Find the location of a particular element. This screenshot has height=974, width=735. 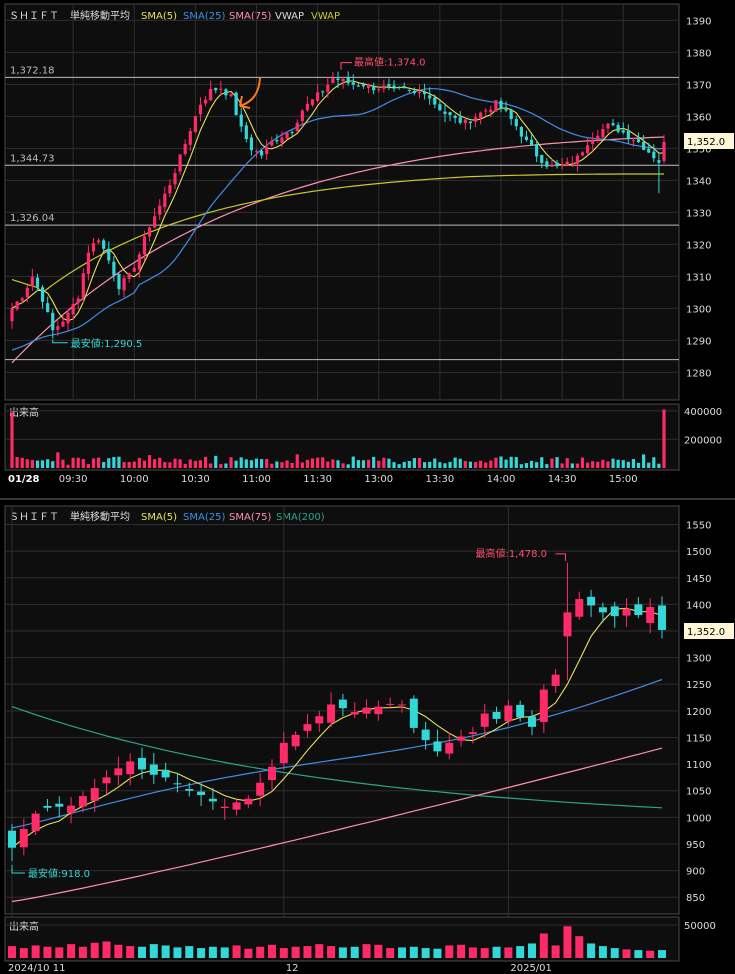

intraday-legend-sma5: SMA(5) is located at coordinates (159, 16).